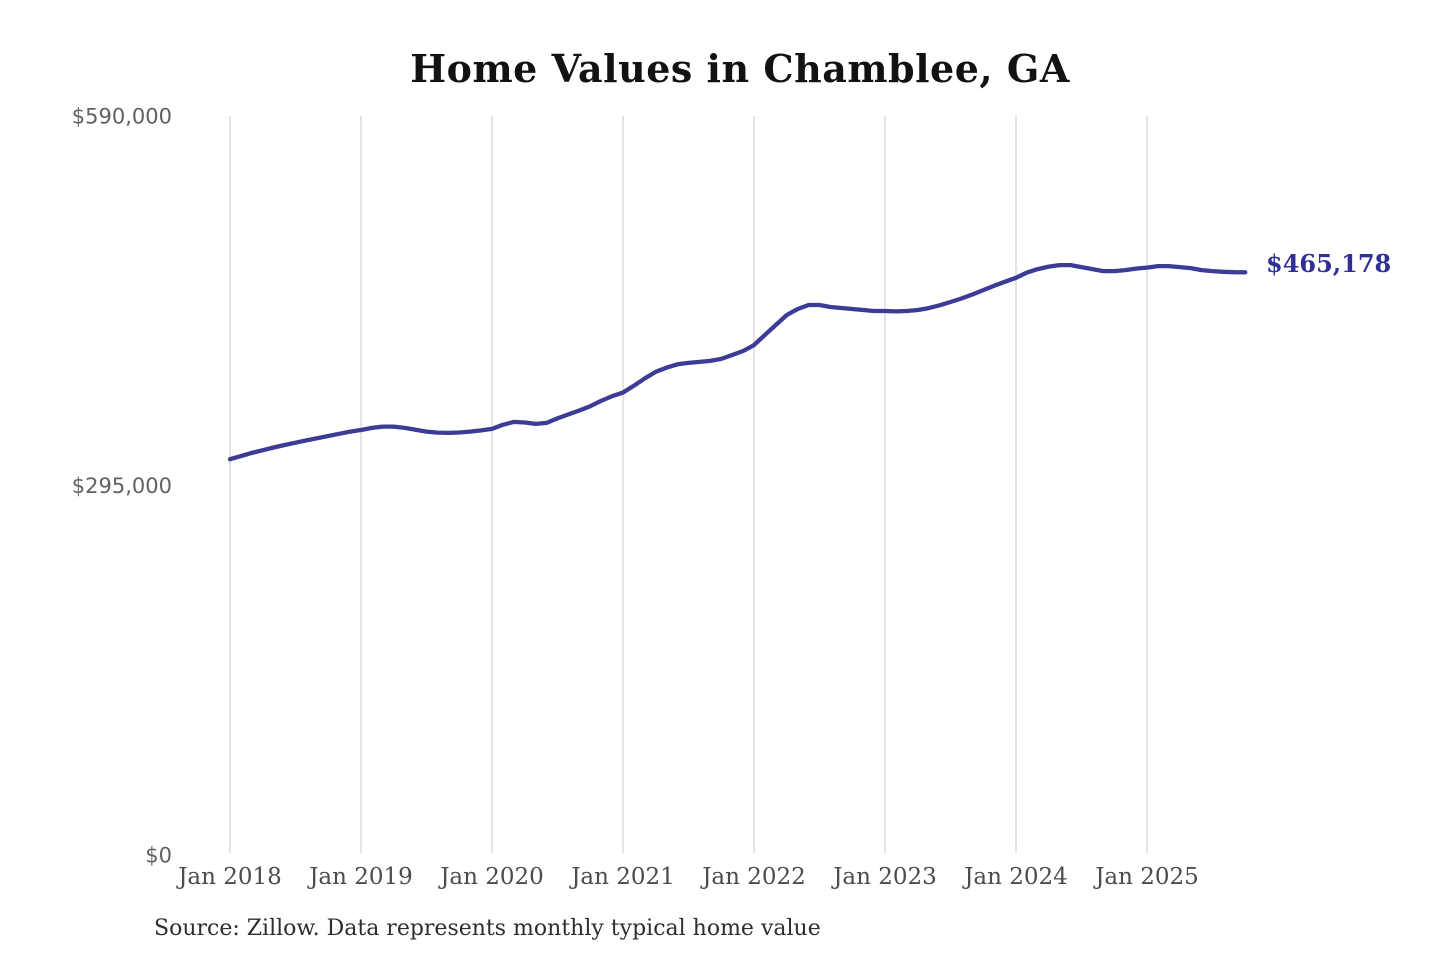 This screenshot has width=1440, height=960. I want to click on x-axis-tick-label: Jan 2021, so click(622, 877).